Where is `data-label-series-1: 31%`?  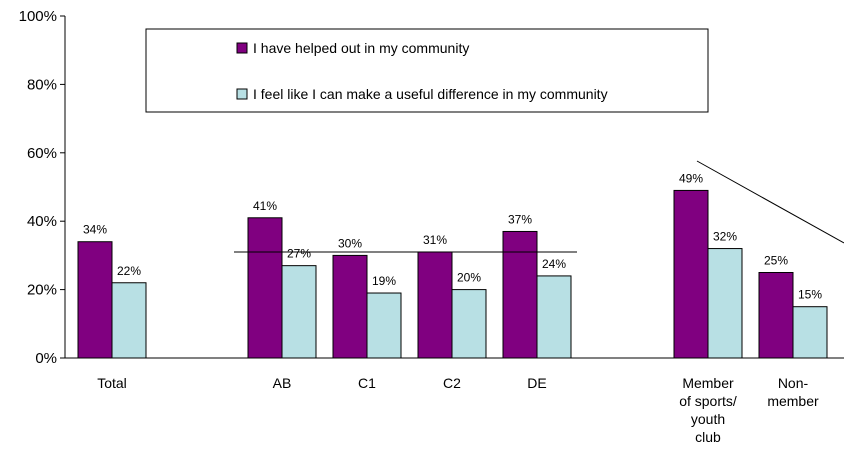 data-label-series-1: 31% is located at coordinates (435, 240).